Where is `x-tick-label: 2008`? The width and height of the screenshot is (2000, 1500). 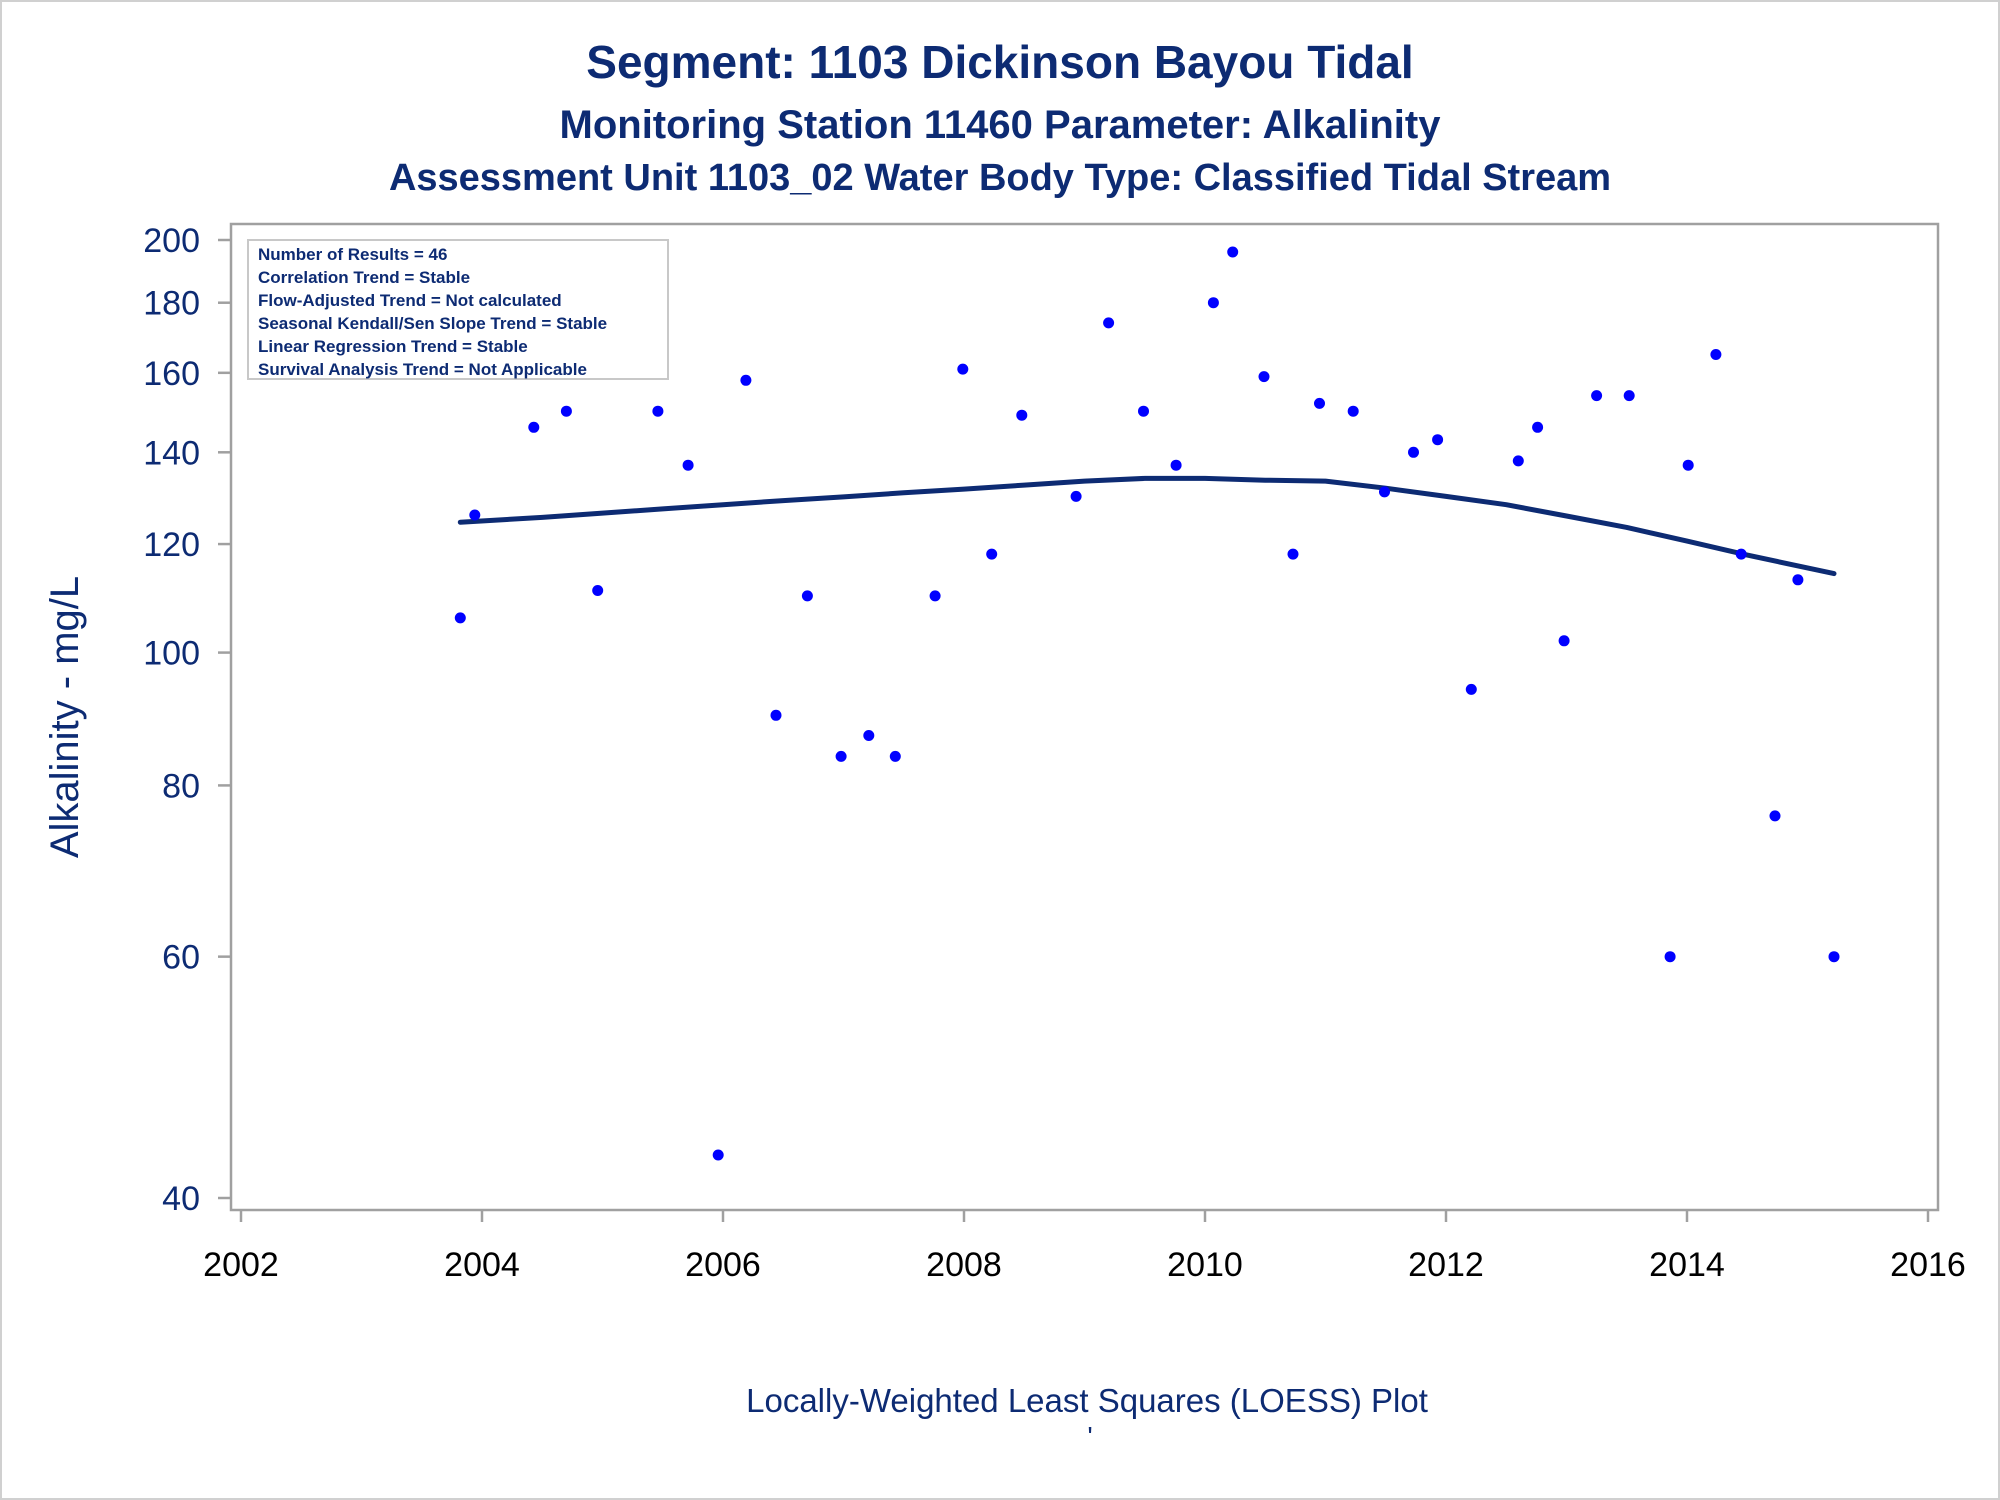 x-tick-label: 2008 is located at coordinates (964, 1265).